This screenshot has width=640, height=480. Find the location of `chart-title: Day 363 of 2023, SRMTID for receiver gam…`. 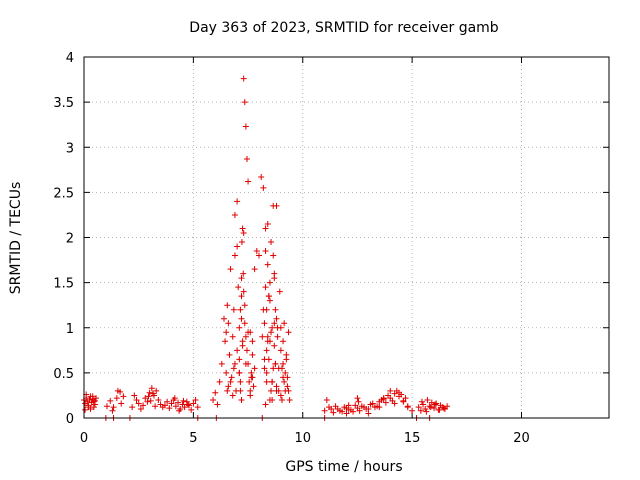

chart-title: Day 363 of 2023, SRMTID for receiver gam… is located at coordinates (344, 28).